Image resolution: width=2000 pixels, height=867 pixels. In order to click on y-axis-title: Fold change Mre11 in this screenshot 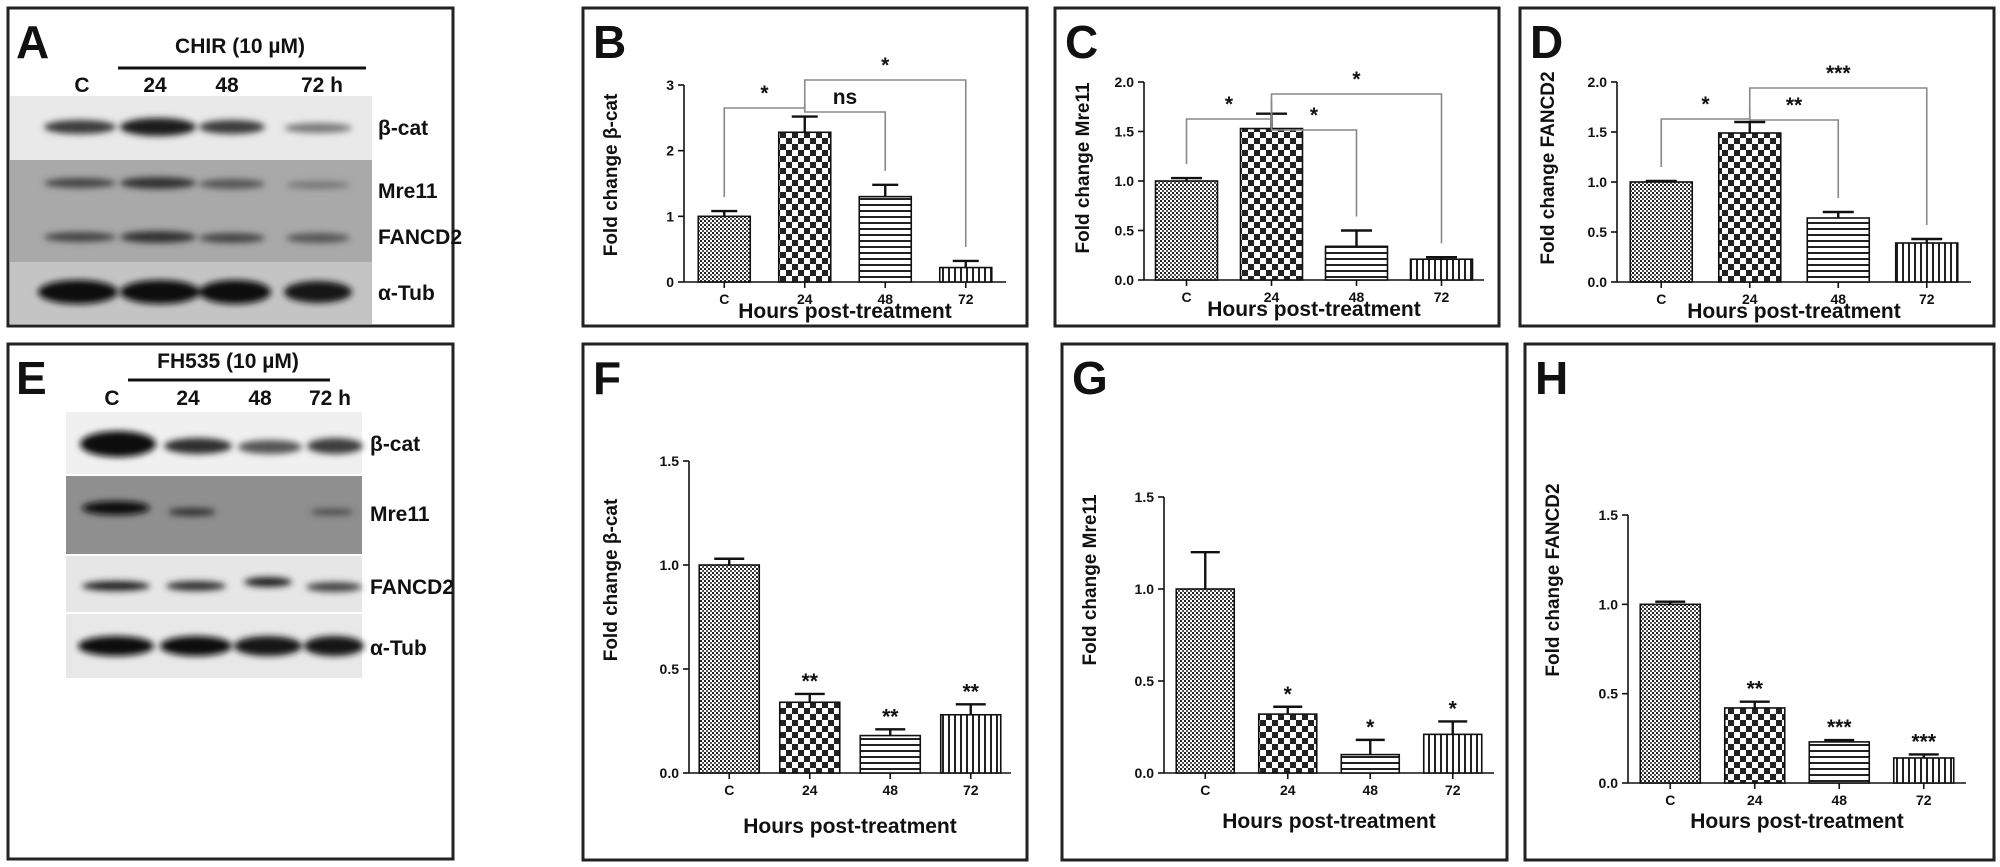, I will do `click(1090, 579)`.